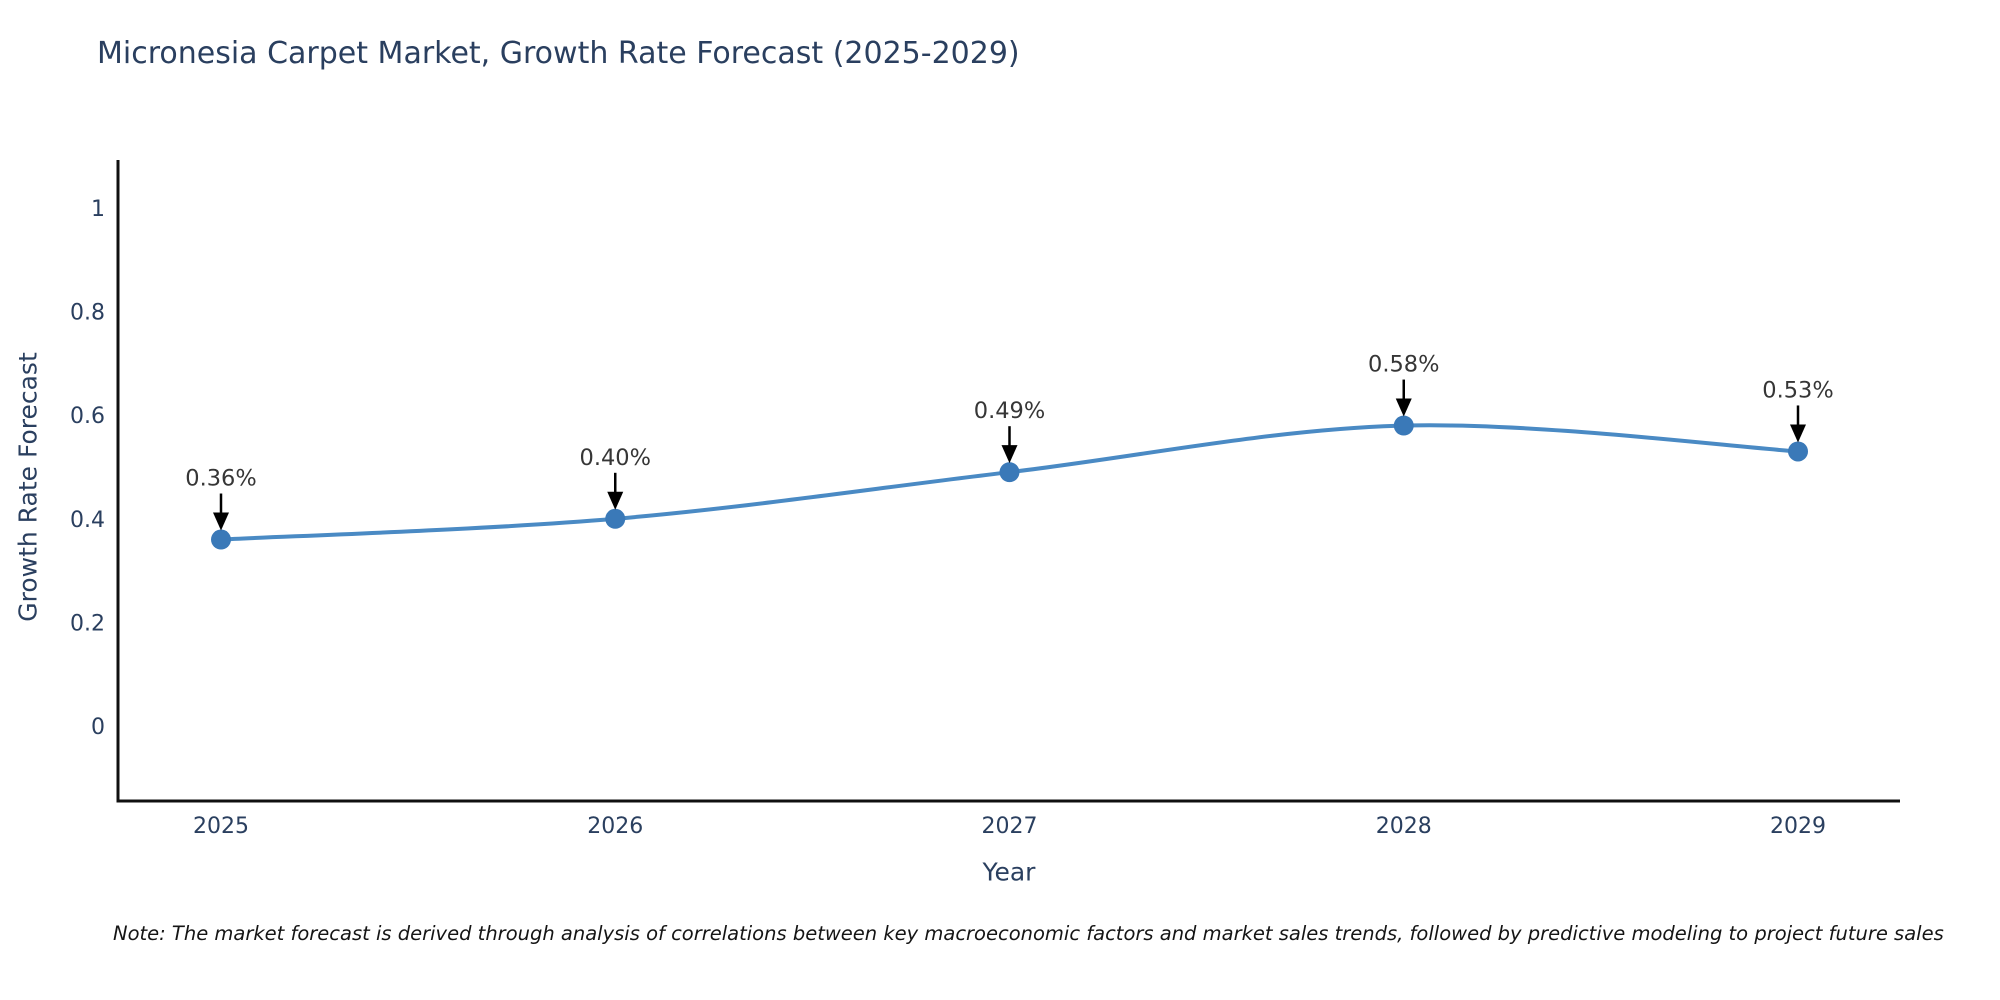 Image resolution: width=2000 pixels, height=1000 pixels. Describe the element at coordinates (615, 458) in the screenshot. I see `point-value-label: 0.40%` at that location.